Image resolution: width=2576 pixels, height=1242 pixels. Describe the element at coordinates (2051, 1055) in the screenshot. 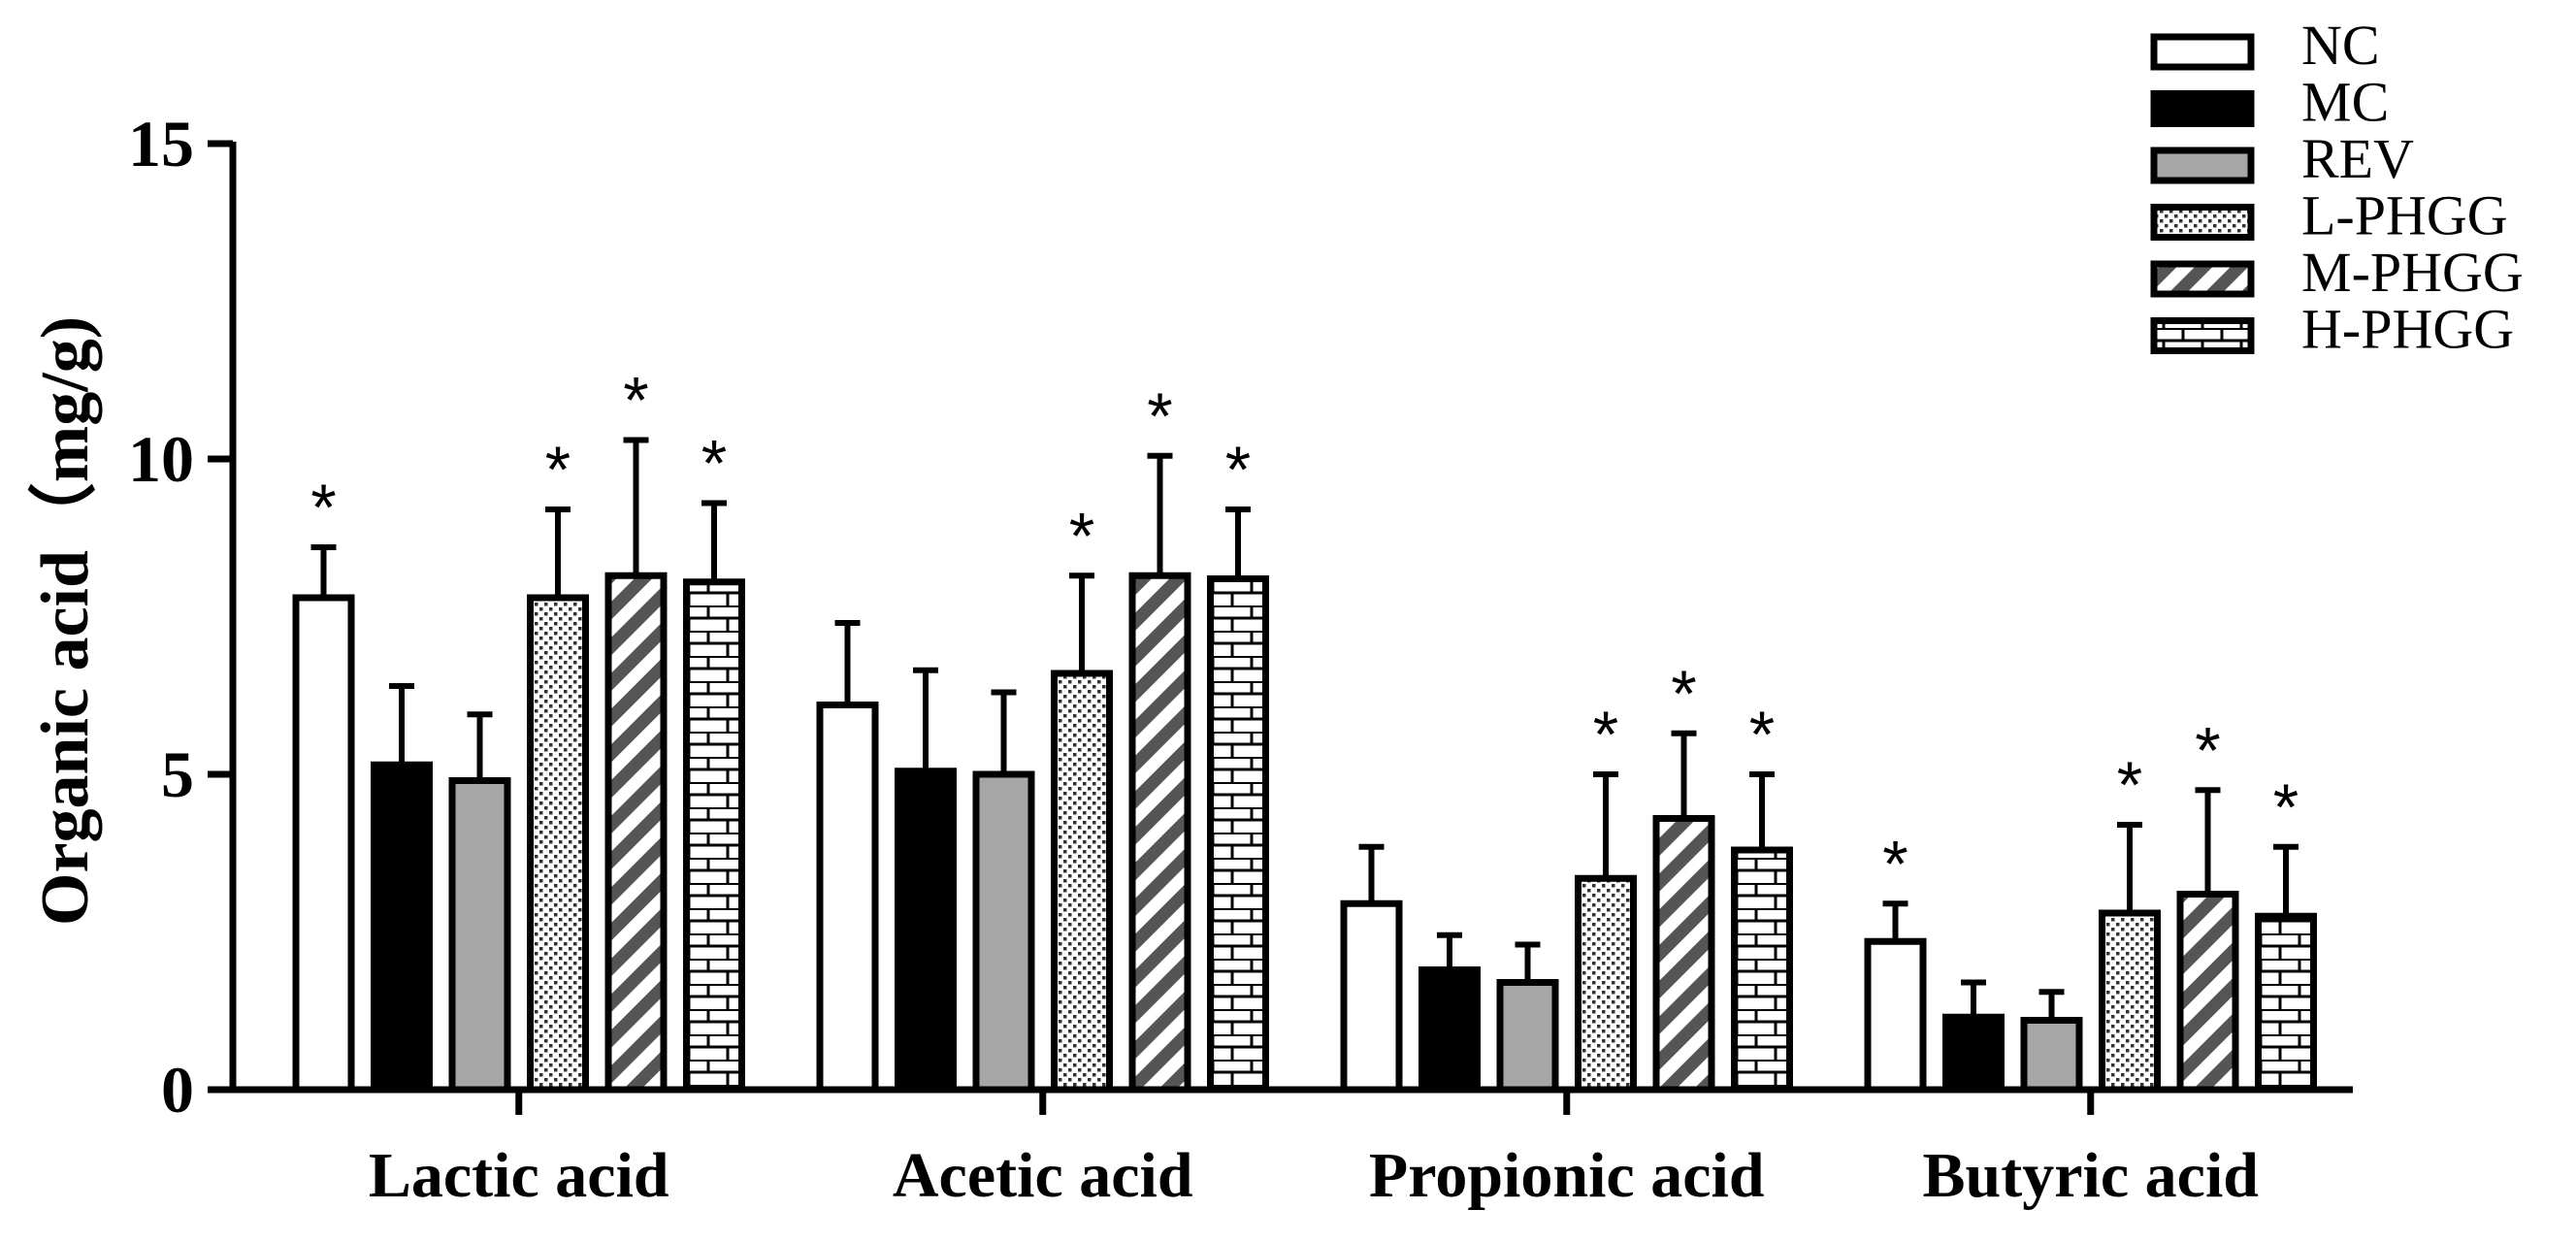

I see `bar-rev-butyric-acid` at that location.